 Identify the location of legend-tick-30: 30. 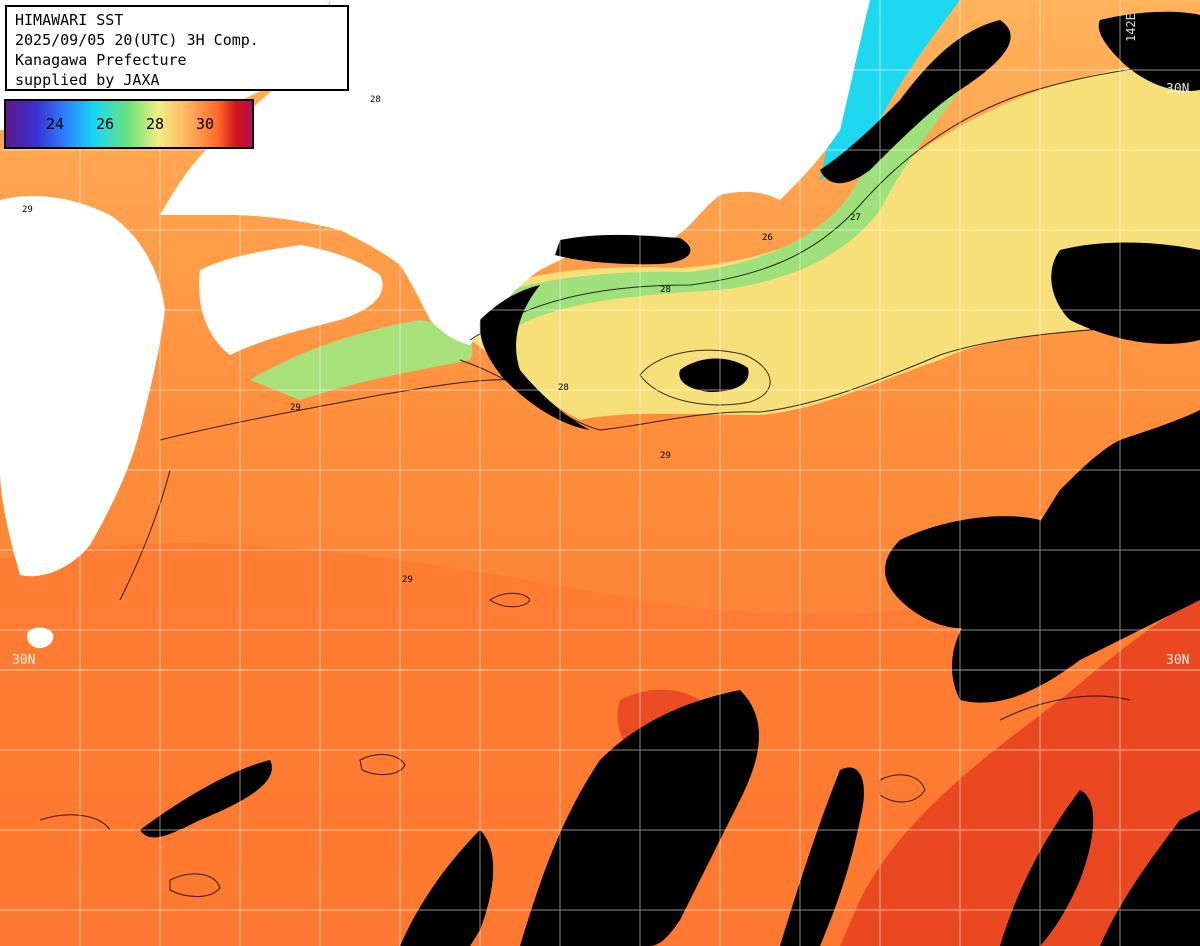
(205, 124).